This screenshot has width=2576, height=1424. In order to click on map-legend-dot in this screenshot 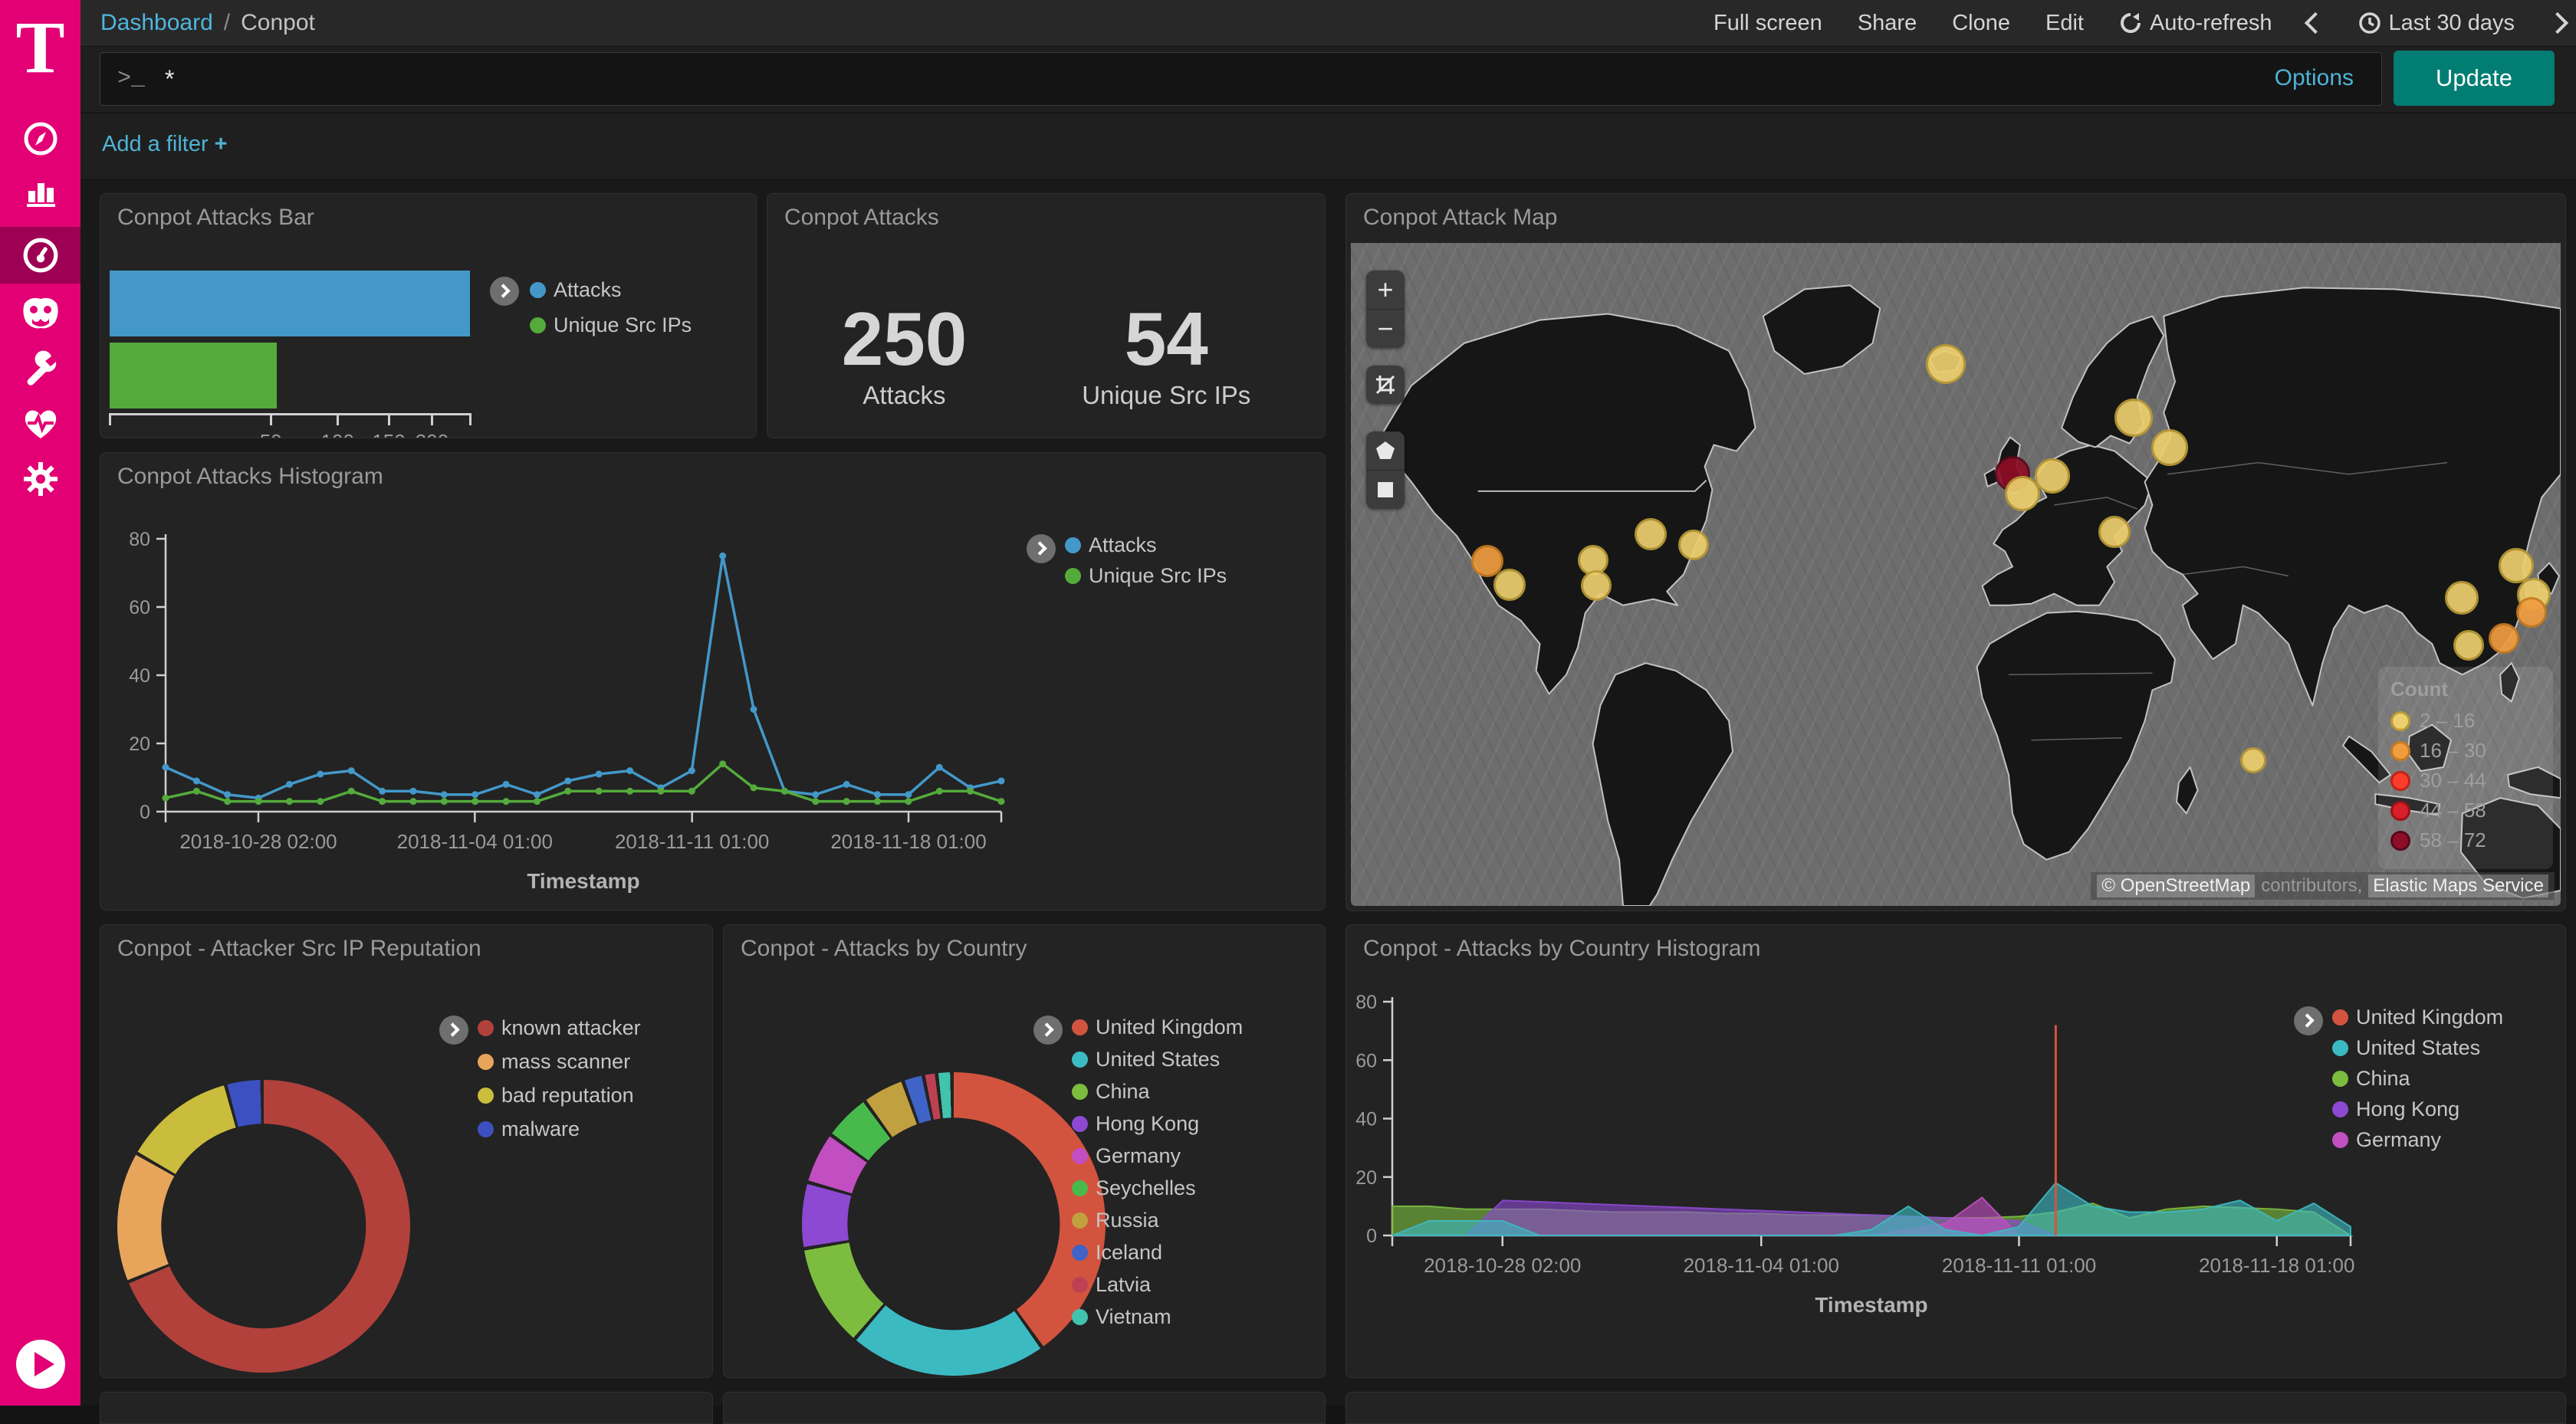, I will do `click(2400, 750)`.